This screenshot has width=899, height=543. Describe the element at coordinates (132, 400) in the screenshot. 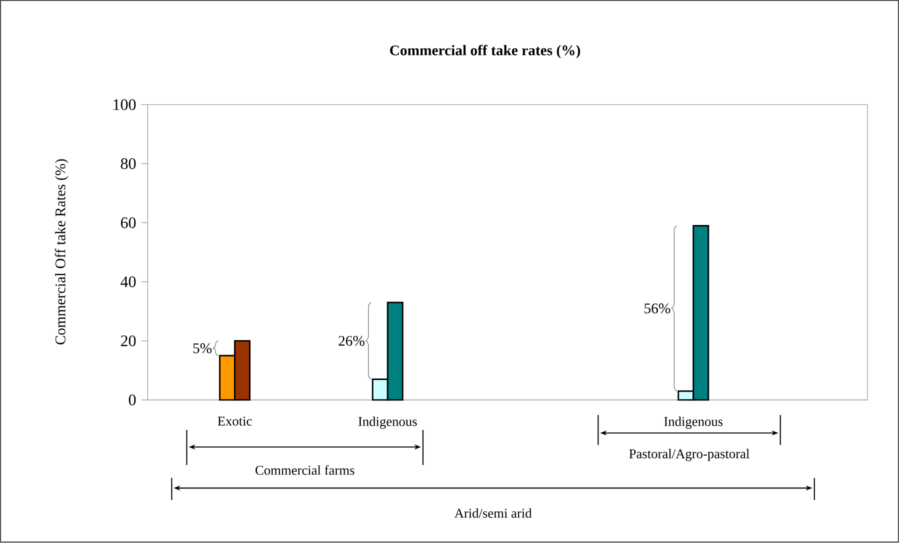

I see `y-tick-label: 0` at that location.